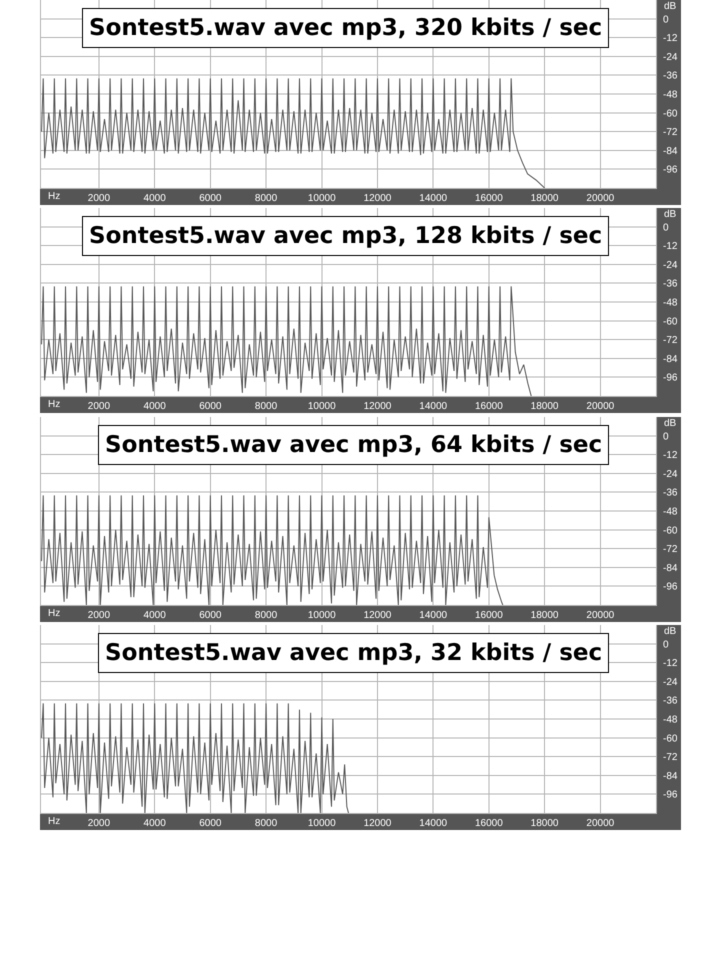 The image size is (719, 959). What do you see at coordinates (345, 28) in the screenshot?
I see `text: Sontest5.wav avec mp3, 320 kbits / sec` at bounding box center [345, 28].